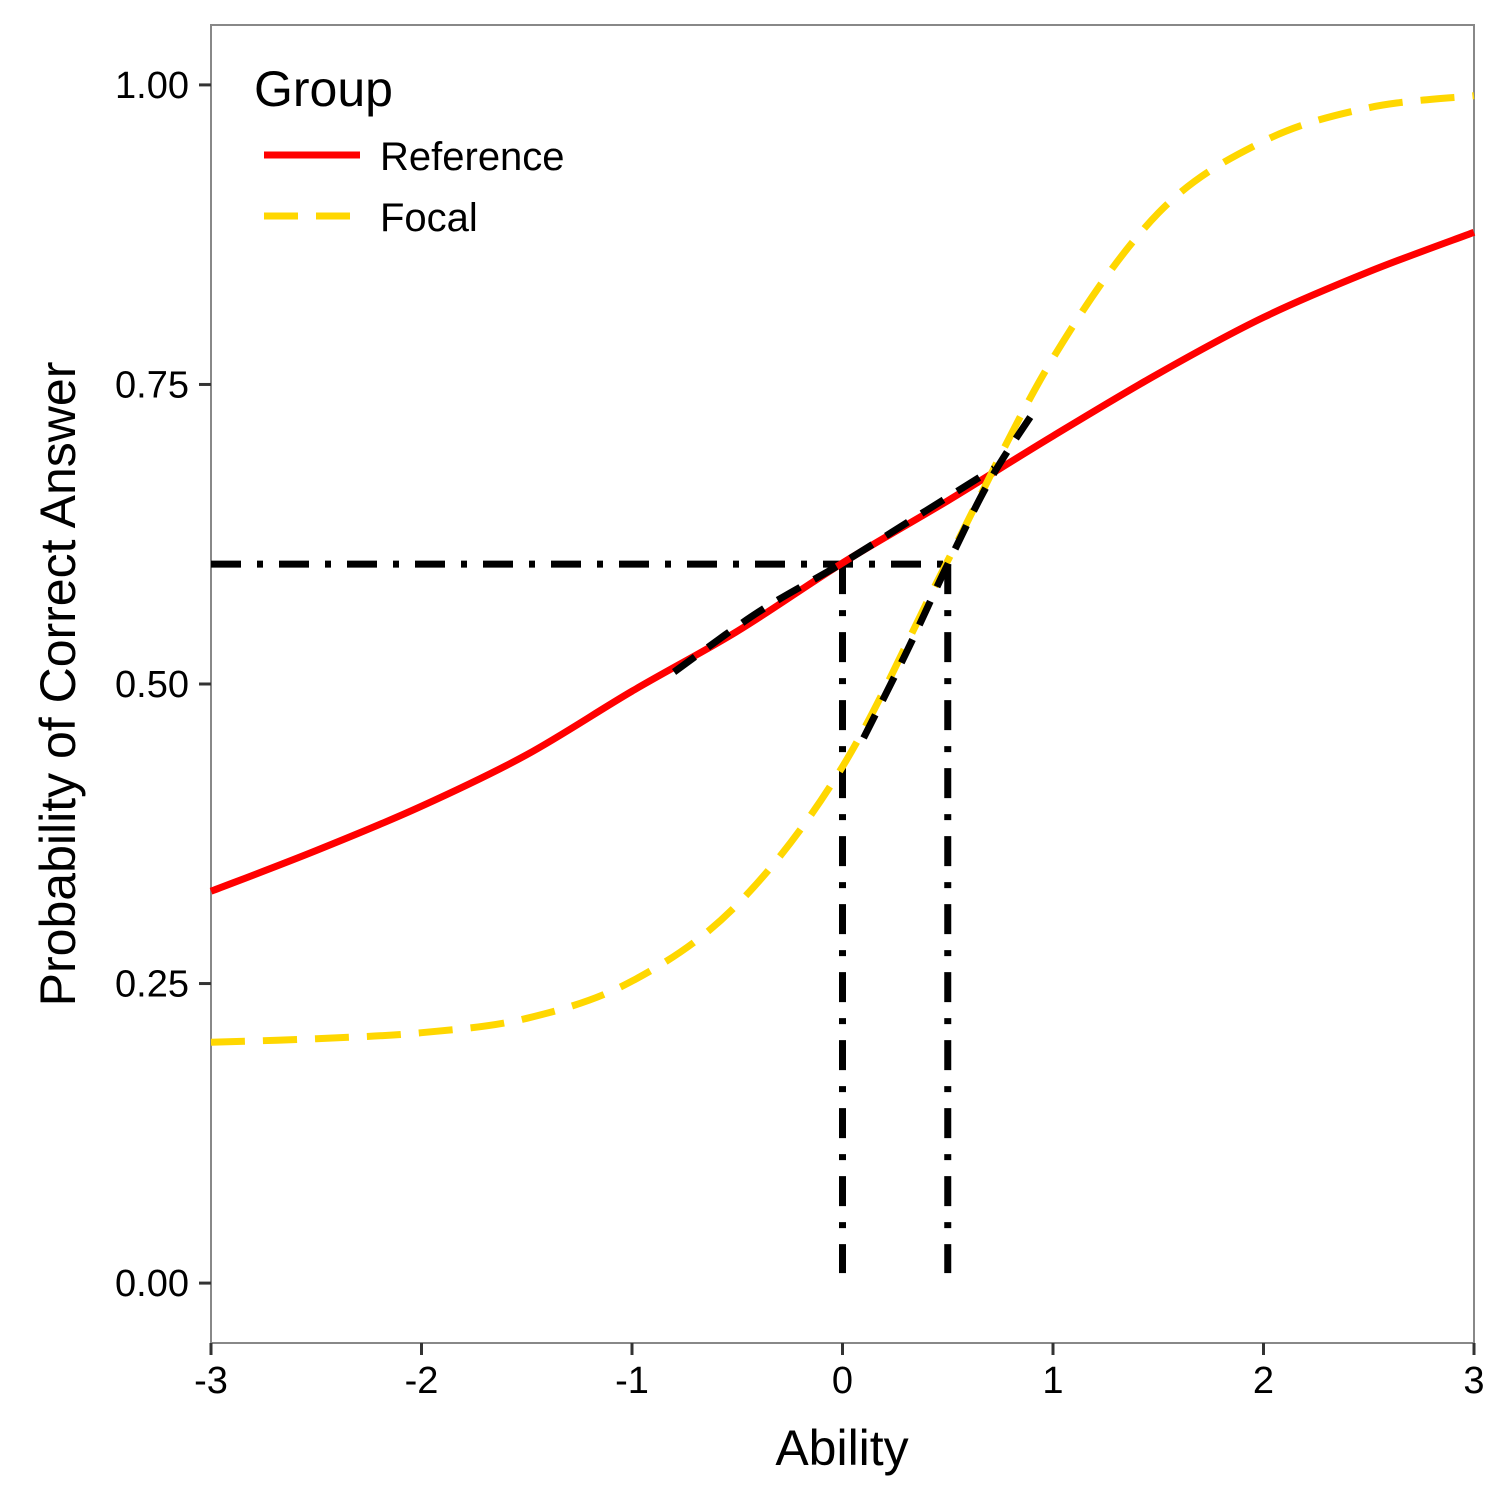 The width and height of the screenshot is (1500, 1500). Describe the element at coordinates (152, 86) in the screenshot. I see `y-tick-label: 1.00` at that location.